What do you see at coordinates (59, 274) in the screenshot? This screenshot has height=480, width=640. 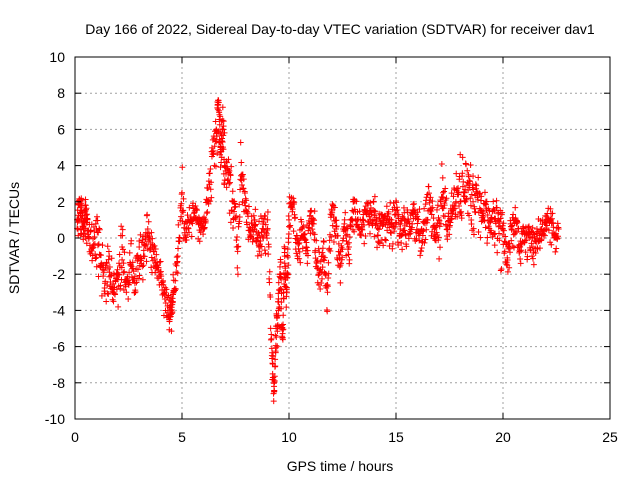 I see `y-tick-label: -2` at bounding box center [59, 274].